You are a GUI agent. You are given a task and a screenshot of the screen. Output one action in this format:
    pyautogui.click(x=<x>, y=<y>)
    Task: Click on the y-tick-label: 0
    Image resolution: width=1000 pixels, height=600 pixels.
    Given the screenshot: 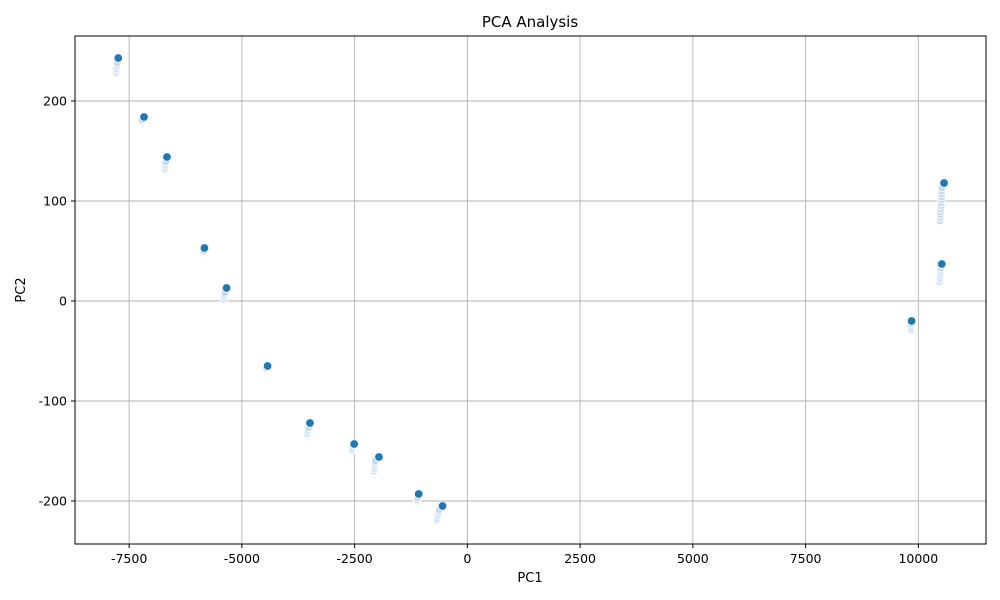 What is the action you would take?
    pyautogui.click(x=63, y=301)
    